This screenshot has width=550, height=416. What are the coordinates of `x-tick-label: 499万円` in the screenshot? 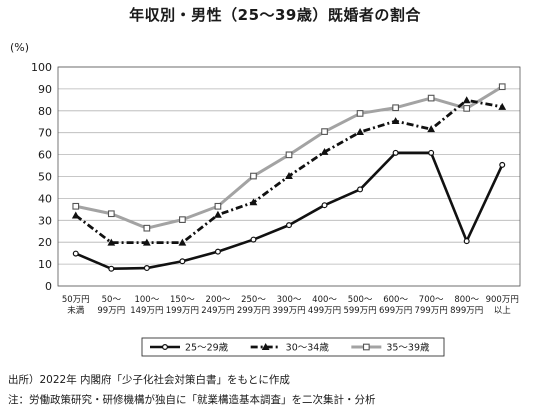 It's located at (324, 311).